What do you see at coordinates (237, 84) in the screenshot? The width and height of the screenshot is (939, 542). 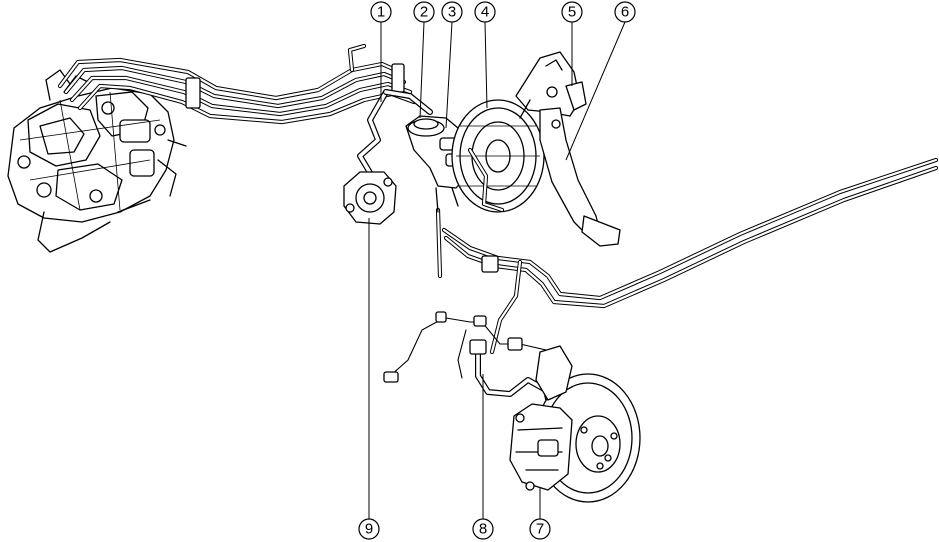 I see `brake-lines-upper` at bounding box center [237, 84].